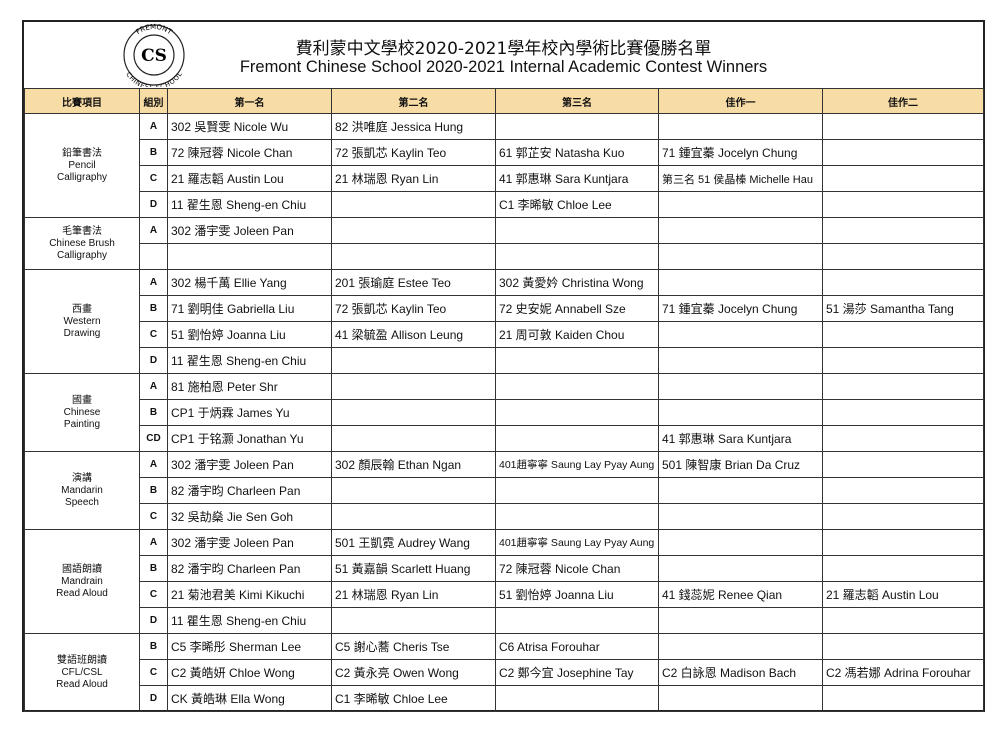 Image resolution: width=1005 pixels, height=733 pixels. What do you see at coordinates (249, 568) in the screenshot?
I see `winner-cell: 82 潘宇昀 Charleen Pan` at bounding box center [249, 568].